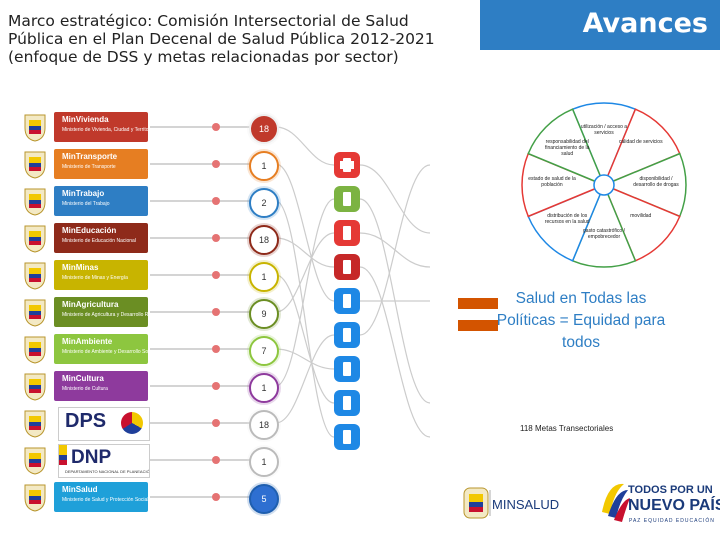 The width and height of the screenshot is (720, 540). I want to click on person-run-icon, so click(347, 335).